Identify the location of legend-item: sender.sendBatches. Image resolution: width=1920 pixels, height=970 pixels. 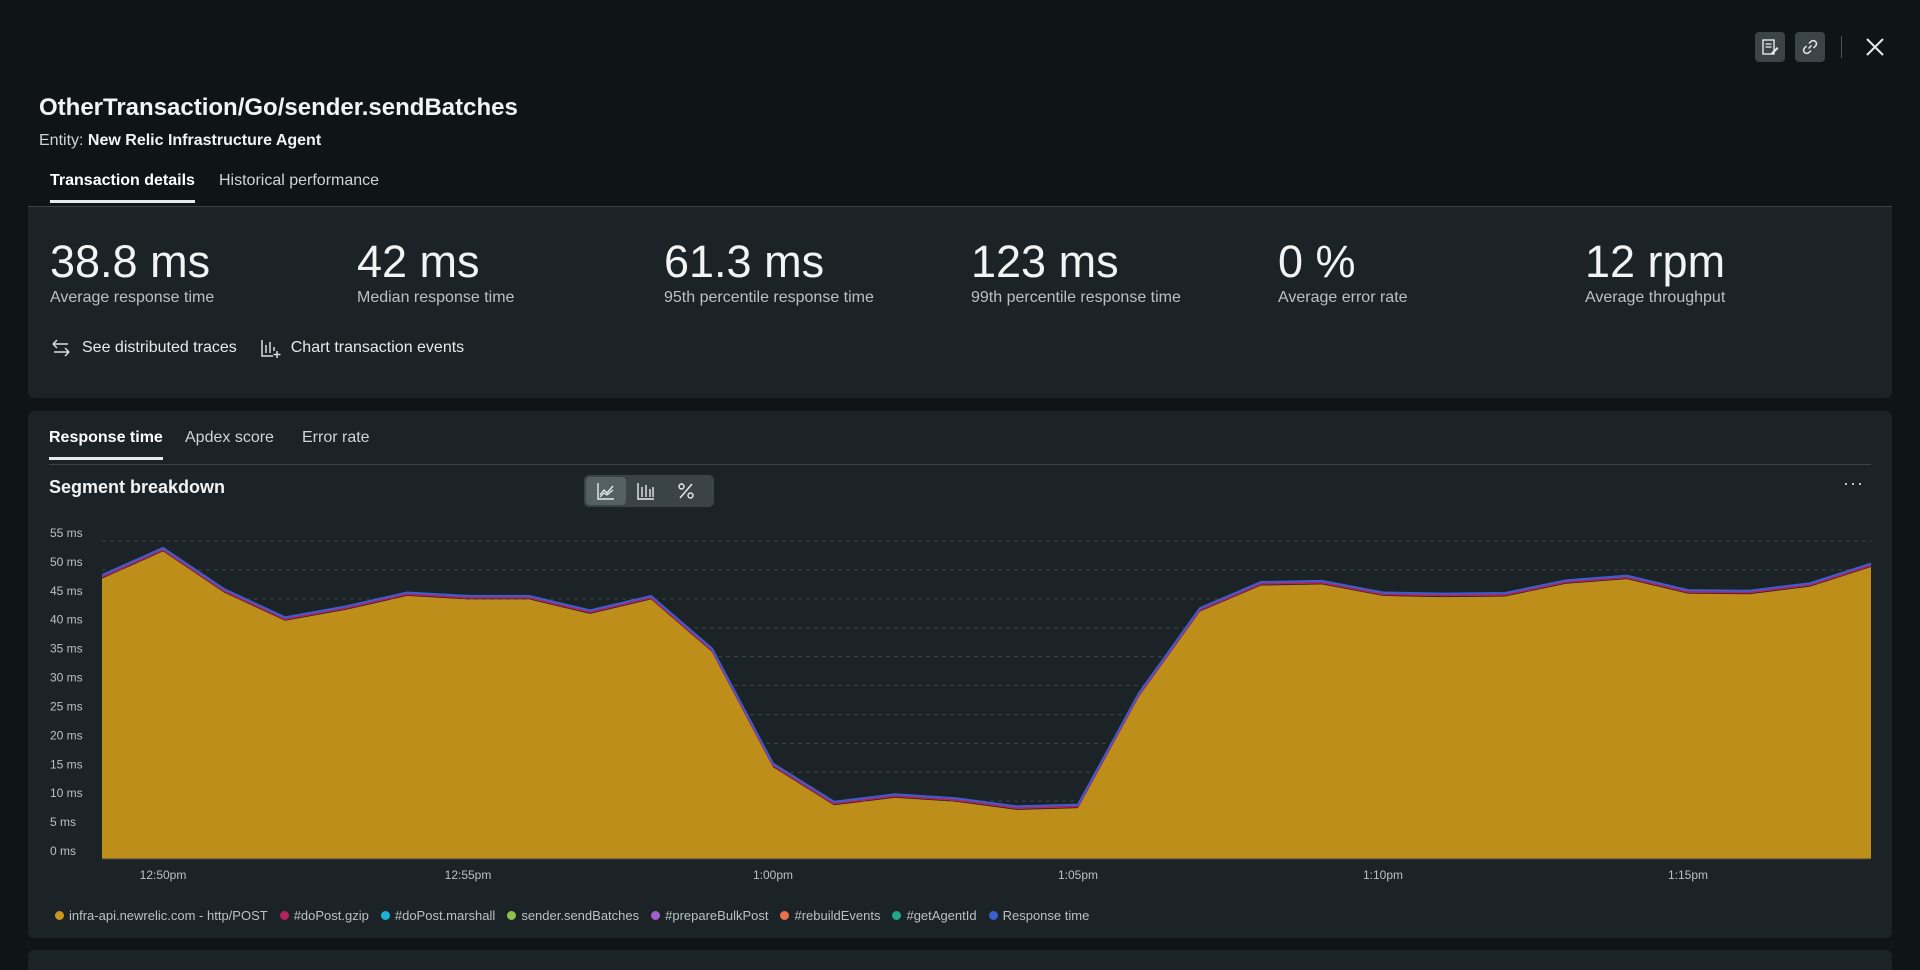
(573, 915).